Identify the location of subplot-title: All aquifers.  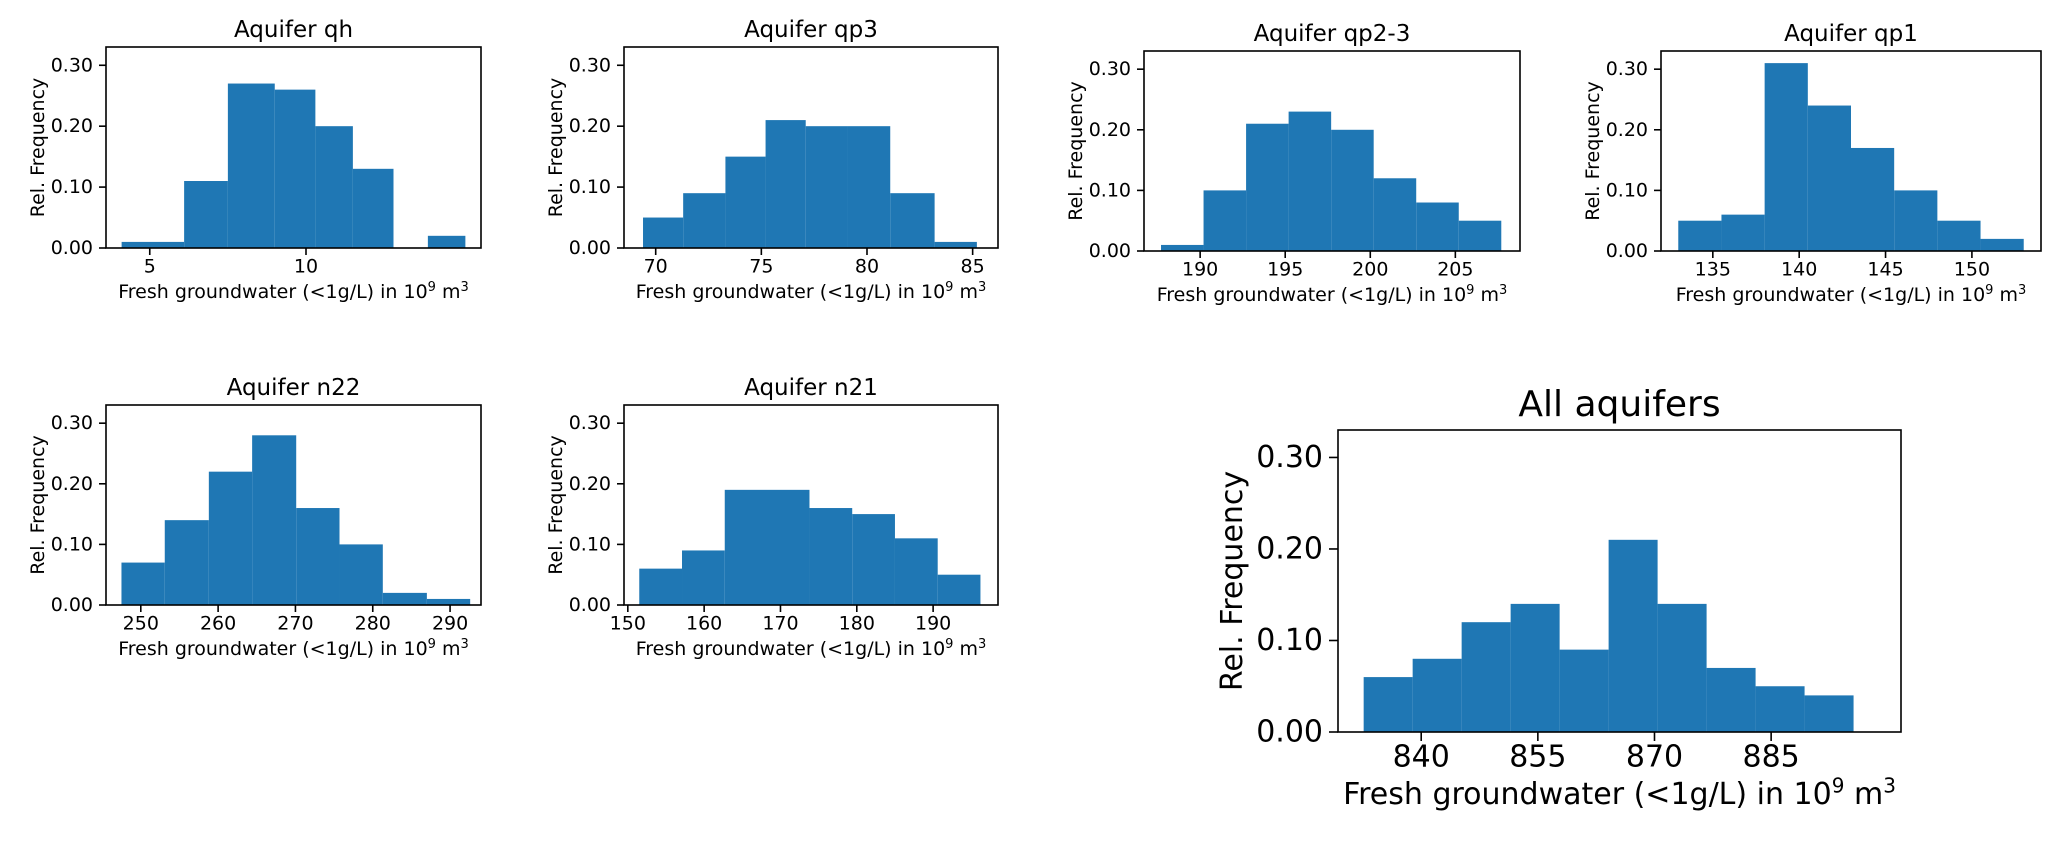
(1619, 404).